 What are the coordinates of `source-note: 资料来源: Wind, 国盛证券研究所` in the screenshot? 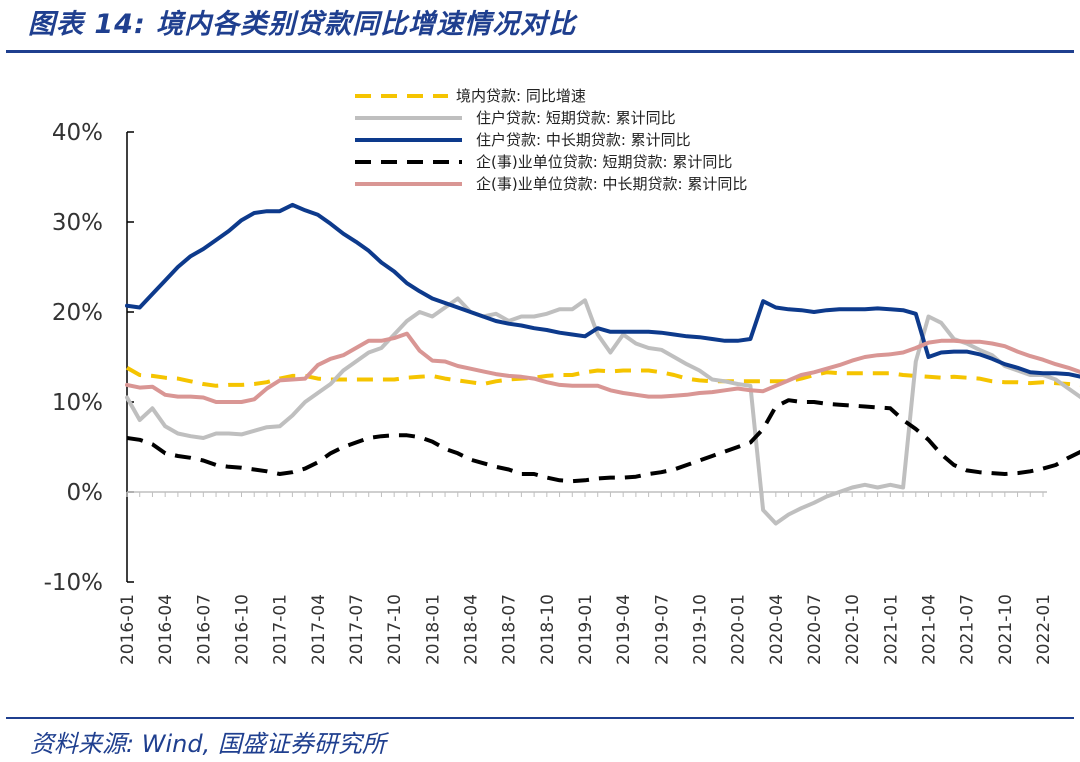 It's located at (208, 744).